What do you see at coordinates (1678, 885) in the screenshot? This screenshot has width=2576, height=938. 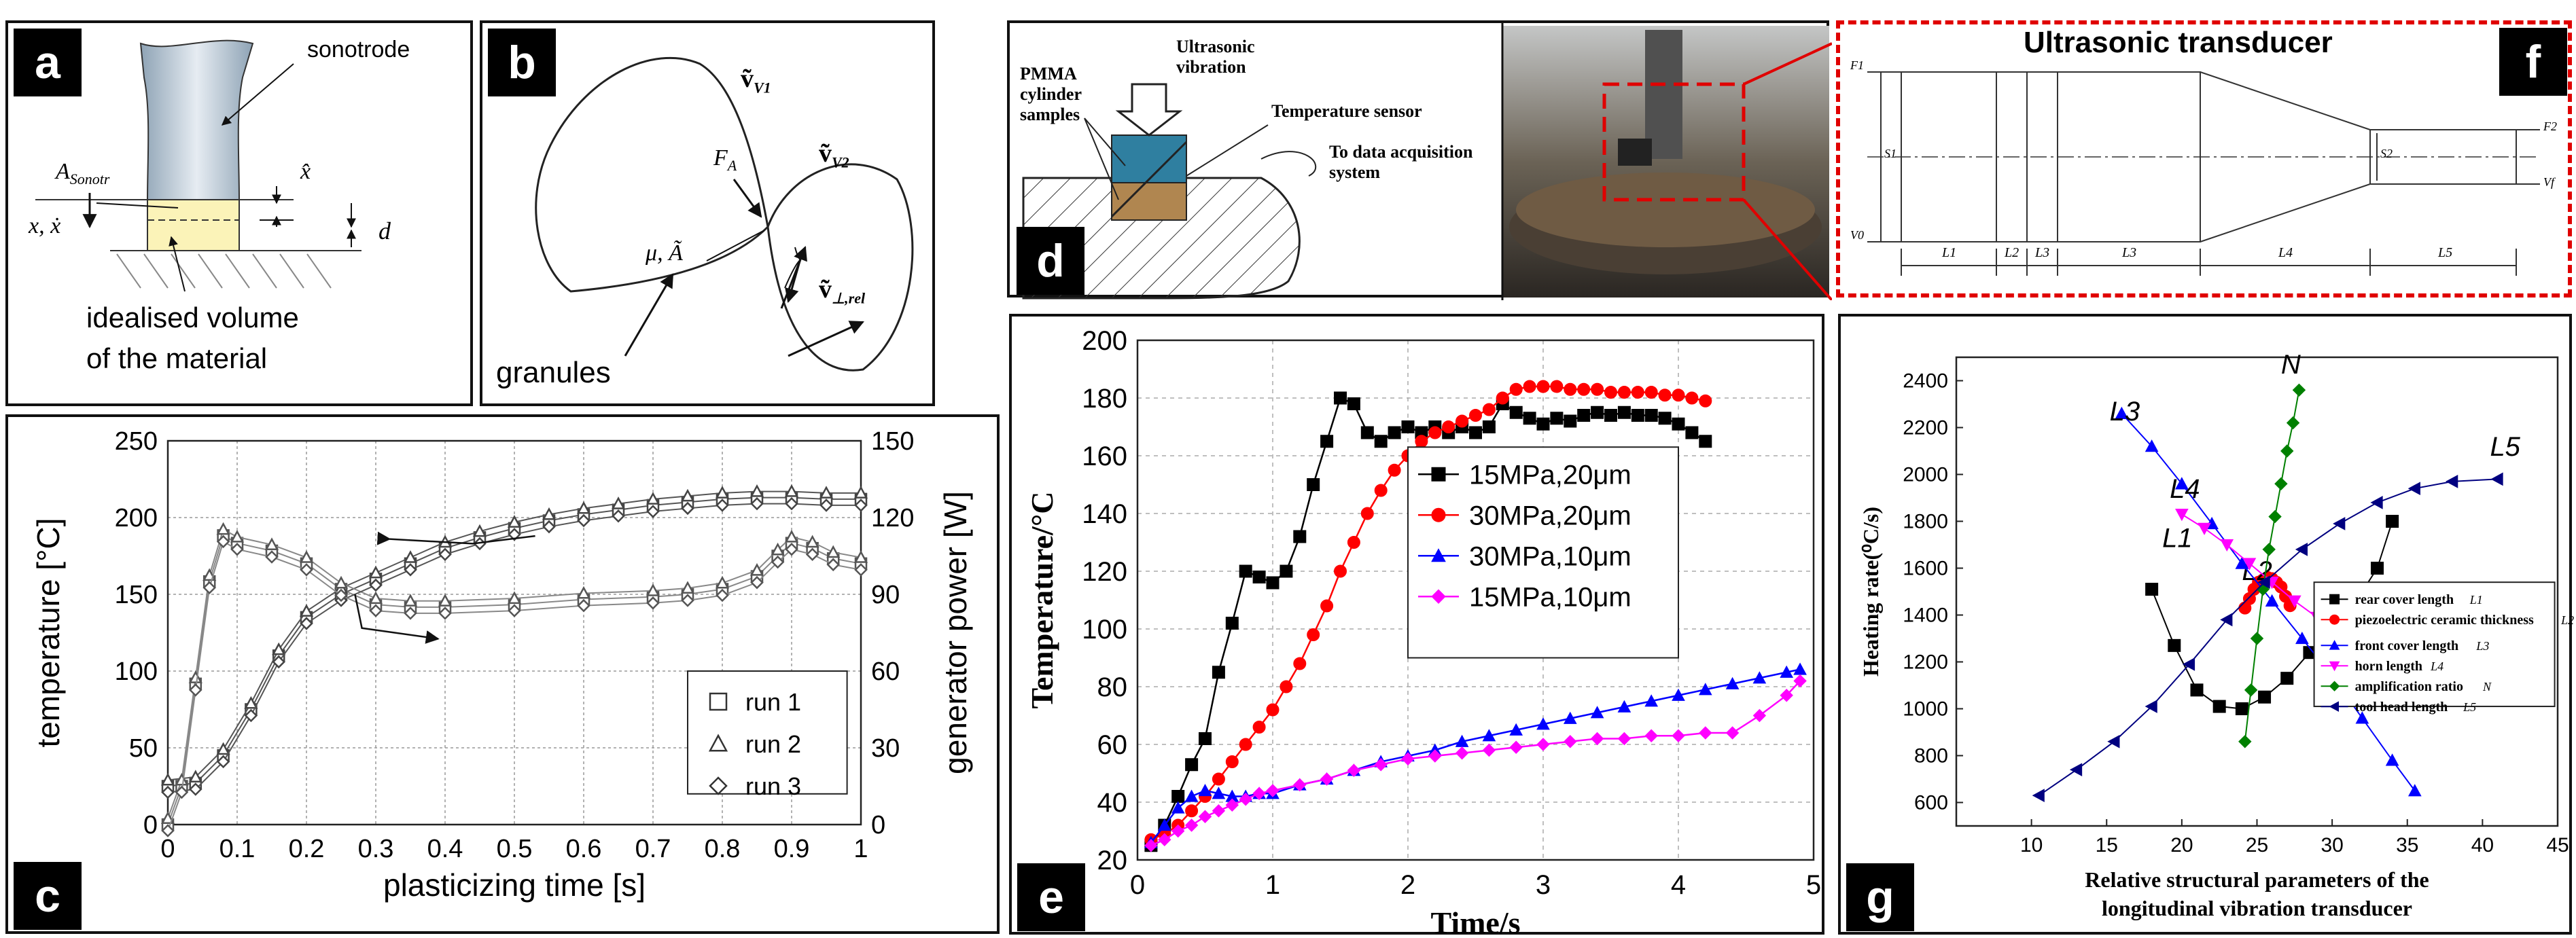 I see `tick-e-x: 4` at bounding box center [1678, 885].